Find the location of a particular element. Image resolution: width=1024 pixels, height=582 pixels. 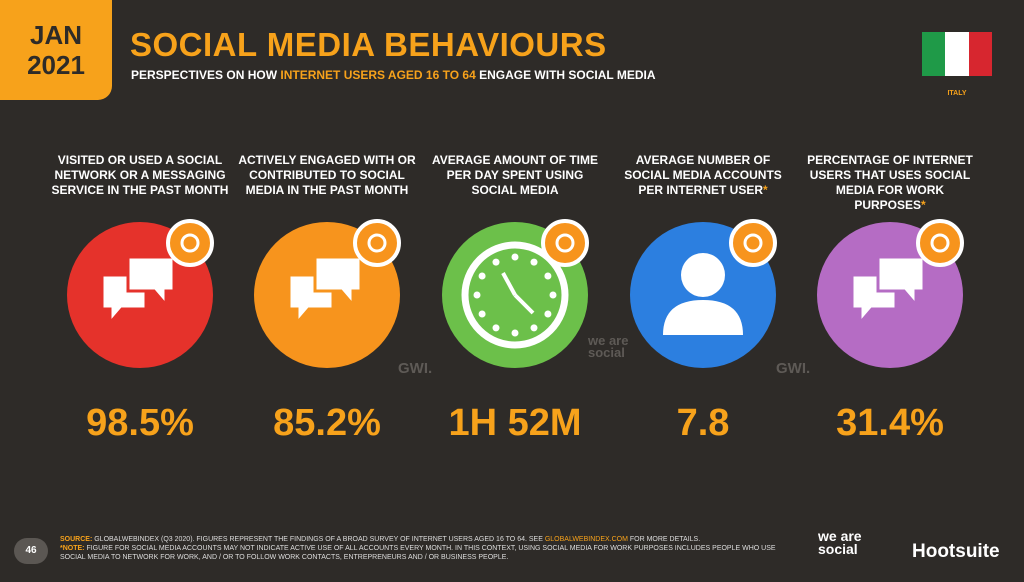

page-number: 46 is located at coordinates (31, 551).